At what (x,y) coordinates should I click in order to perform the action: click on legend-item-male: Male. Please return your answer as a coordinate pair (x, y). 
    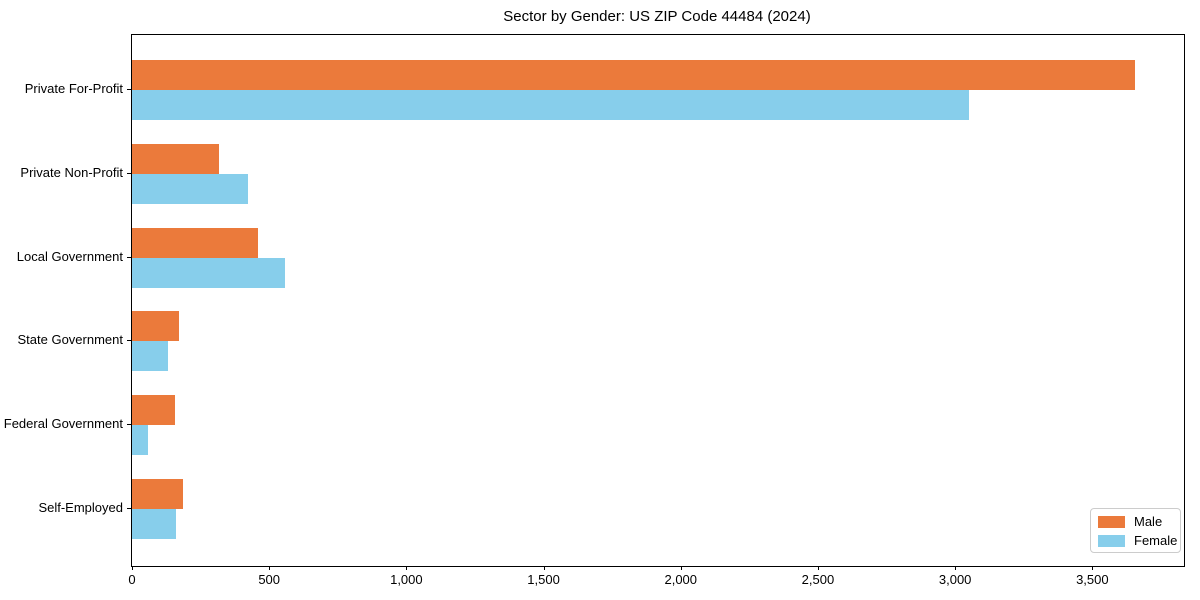
    Looking at the image, I should click on (1135, 521).